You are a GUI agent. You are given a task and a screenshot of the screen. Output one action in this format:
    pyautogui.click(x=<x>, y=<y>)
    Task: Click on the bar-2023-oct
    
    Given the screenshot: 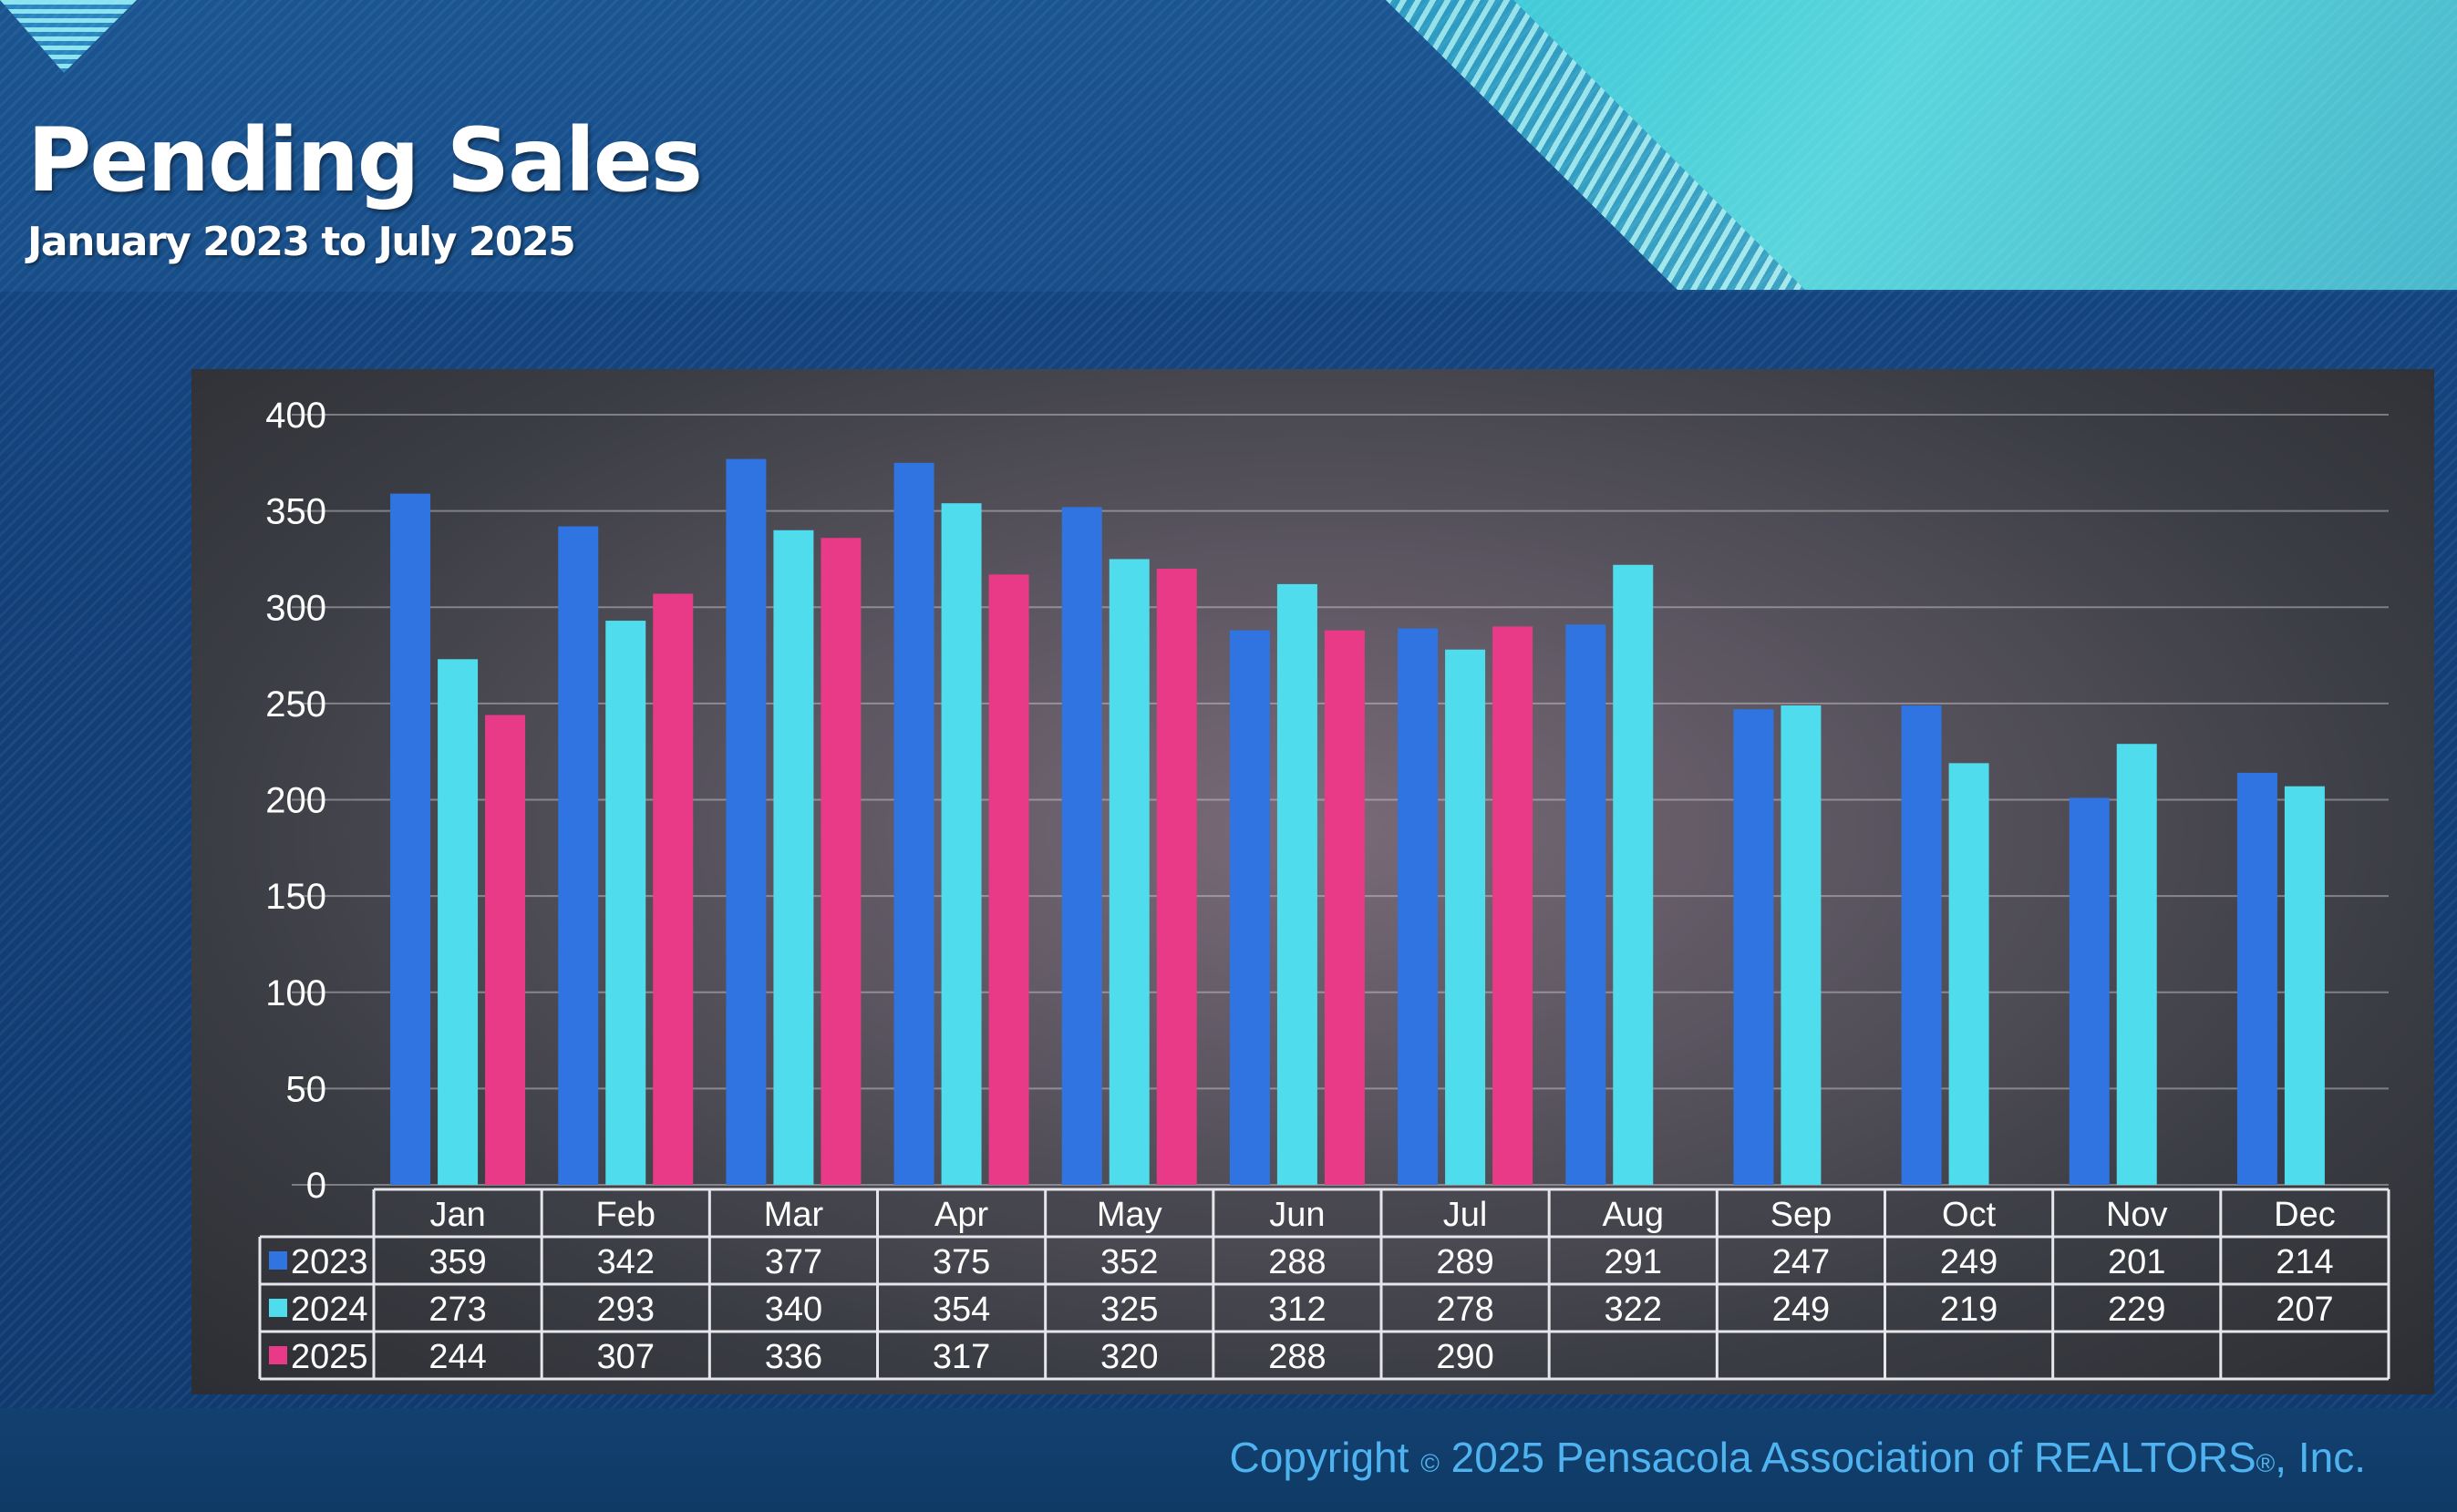 What is the action you would take?
    pyautogui.click(x=1921, y=945)
    